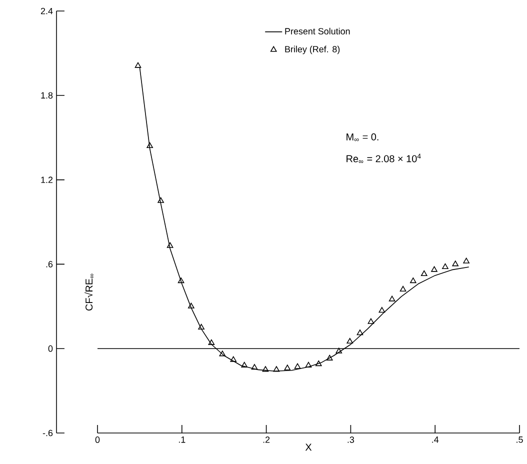 The image size is (527, 464). Describe the element at coordinates (362, 137) in the screenshot. I see `annotation: M$_{∞}$ = 0.` at that location.